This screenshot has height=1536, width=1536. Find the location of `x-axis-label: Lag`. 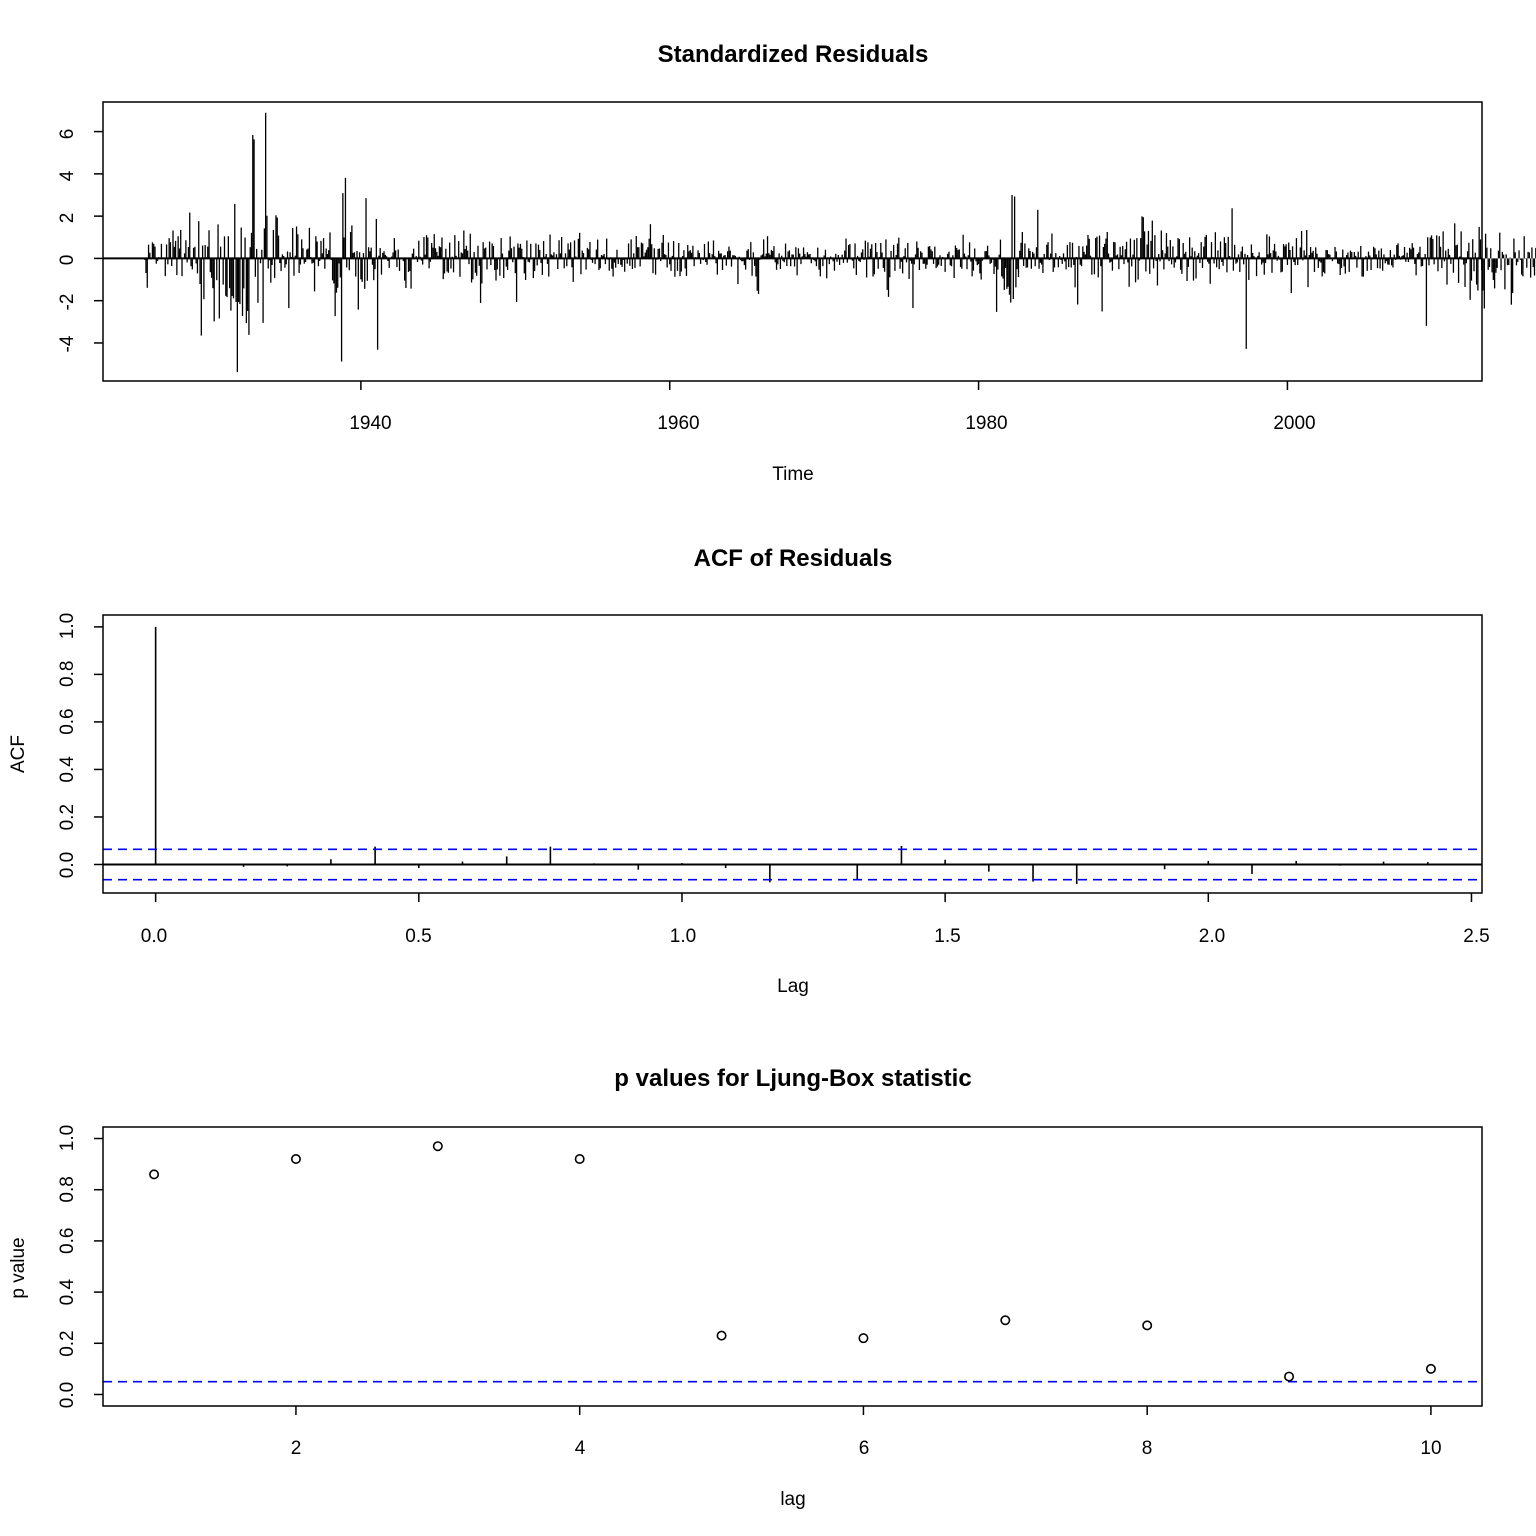

x-axis-label: Lag is located at coordinates (793, 986).